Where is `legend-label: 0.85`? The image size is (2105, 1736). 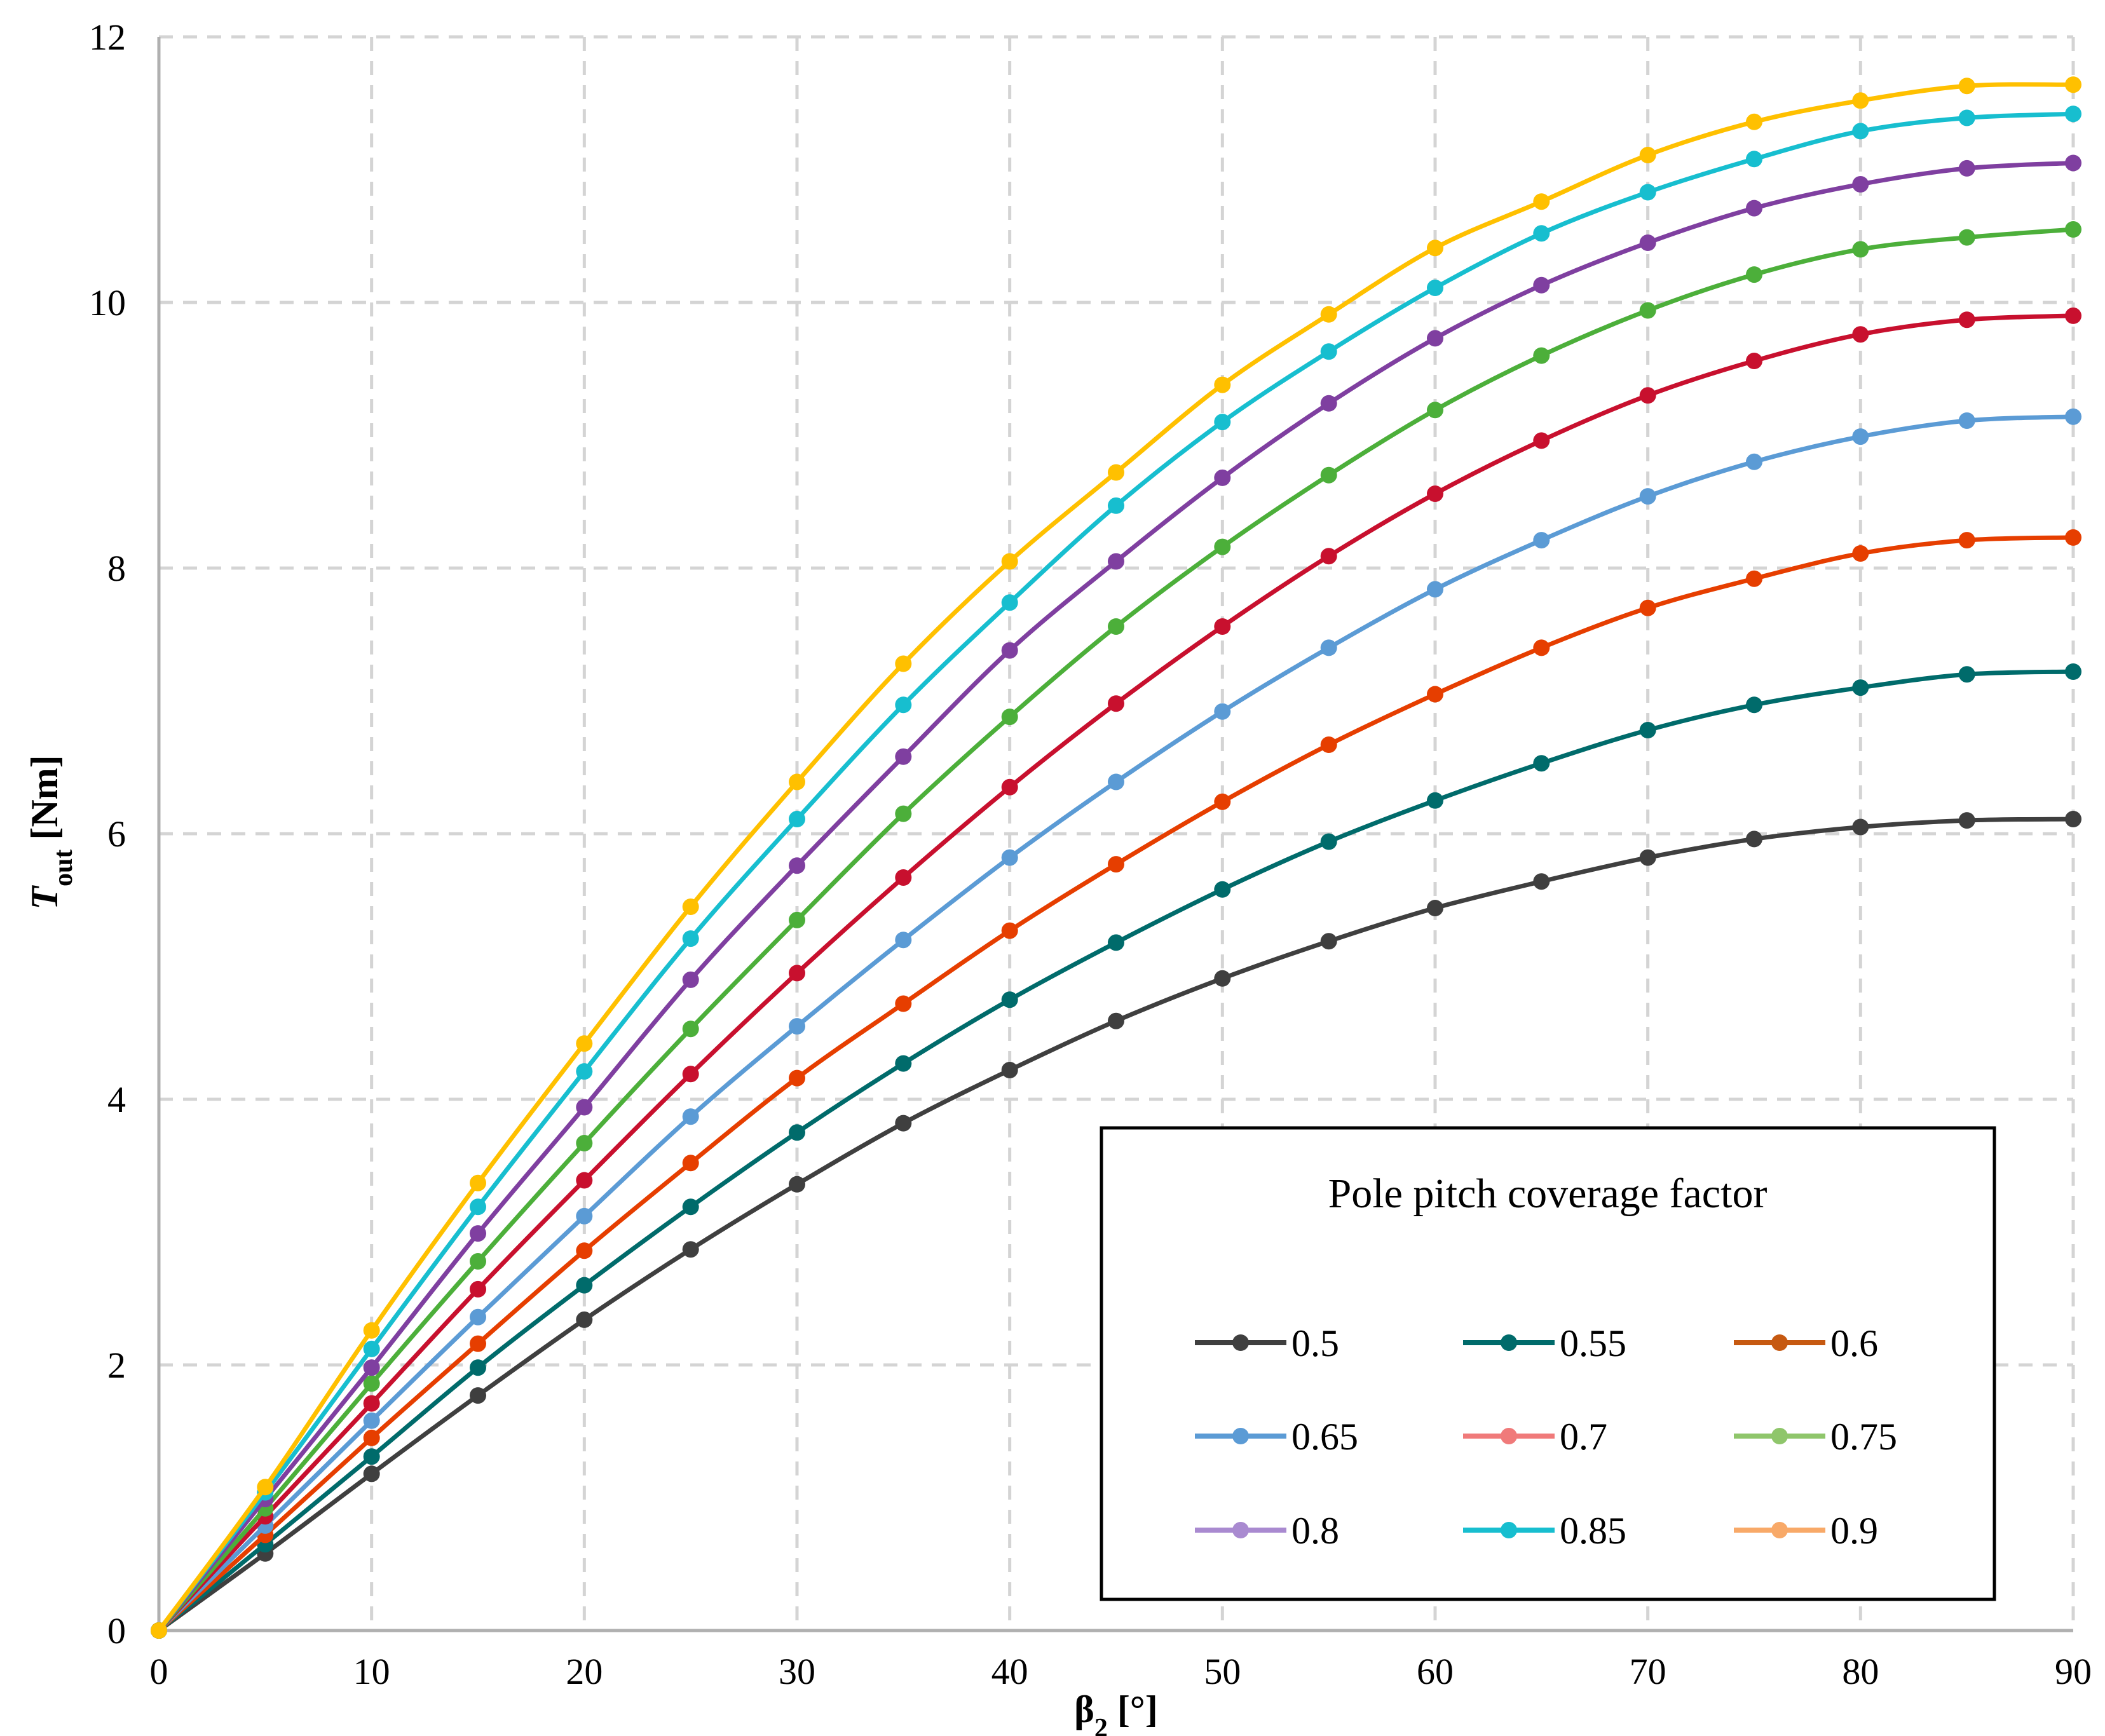
legend-label: 0.85 is located at coordinates (1593, 1531).